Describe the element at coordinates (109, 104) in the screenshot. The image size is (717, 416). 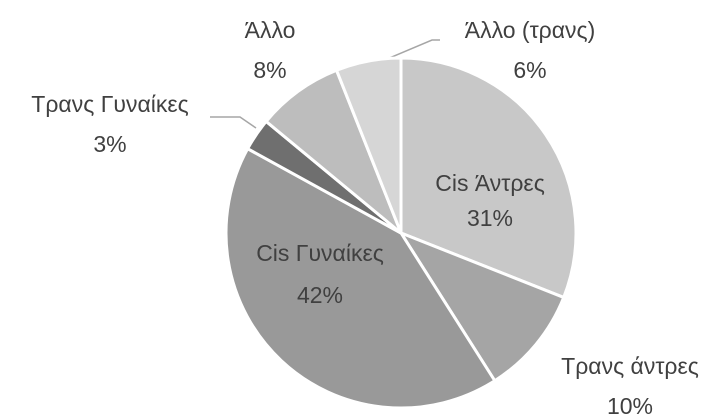
I see `slice-label: Τρανς Γυναίκες` at that location.